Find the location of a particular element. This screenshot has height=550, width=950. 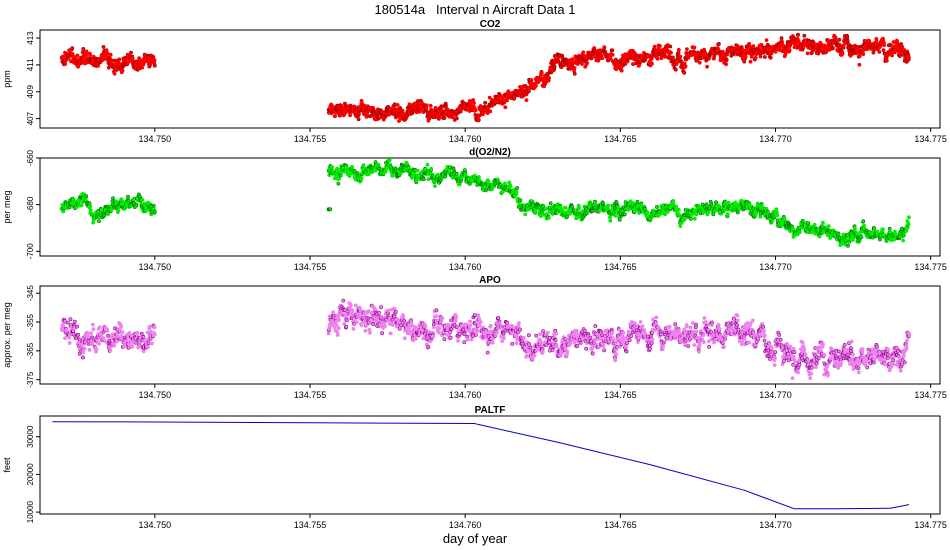

y-tick-label: -680 is located at coordinates (30, 204).